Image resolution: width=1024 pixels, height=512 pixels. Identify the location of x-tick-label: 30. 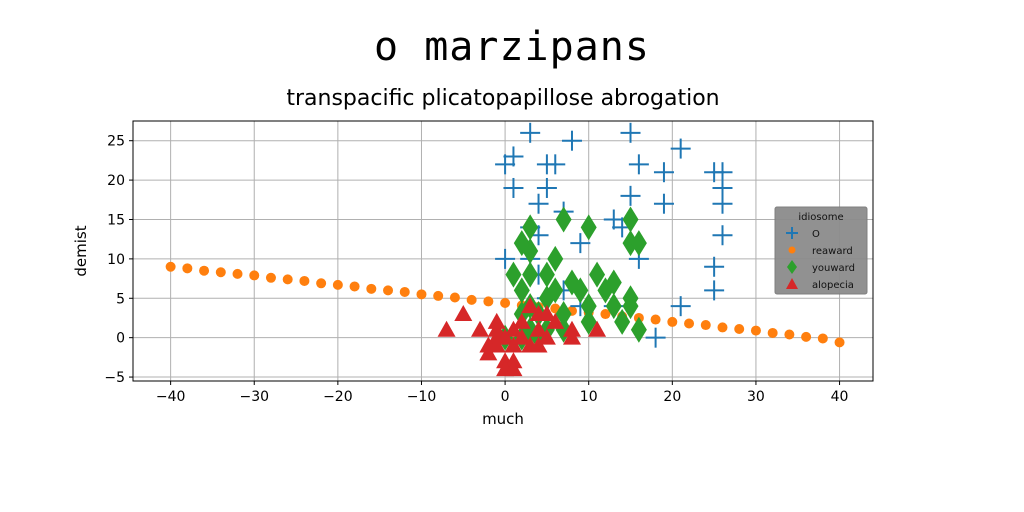
(756, 397).